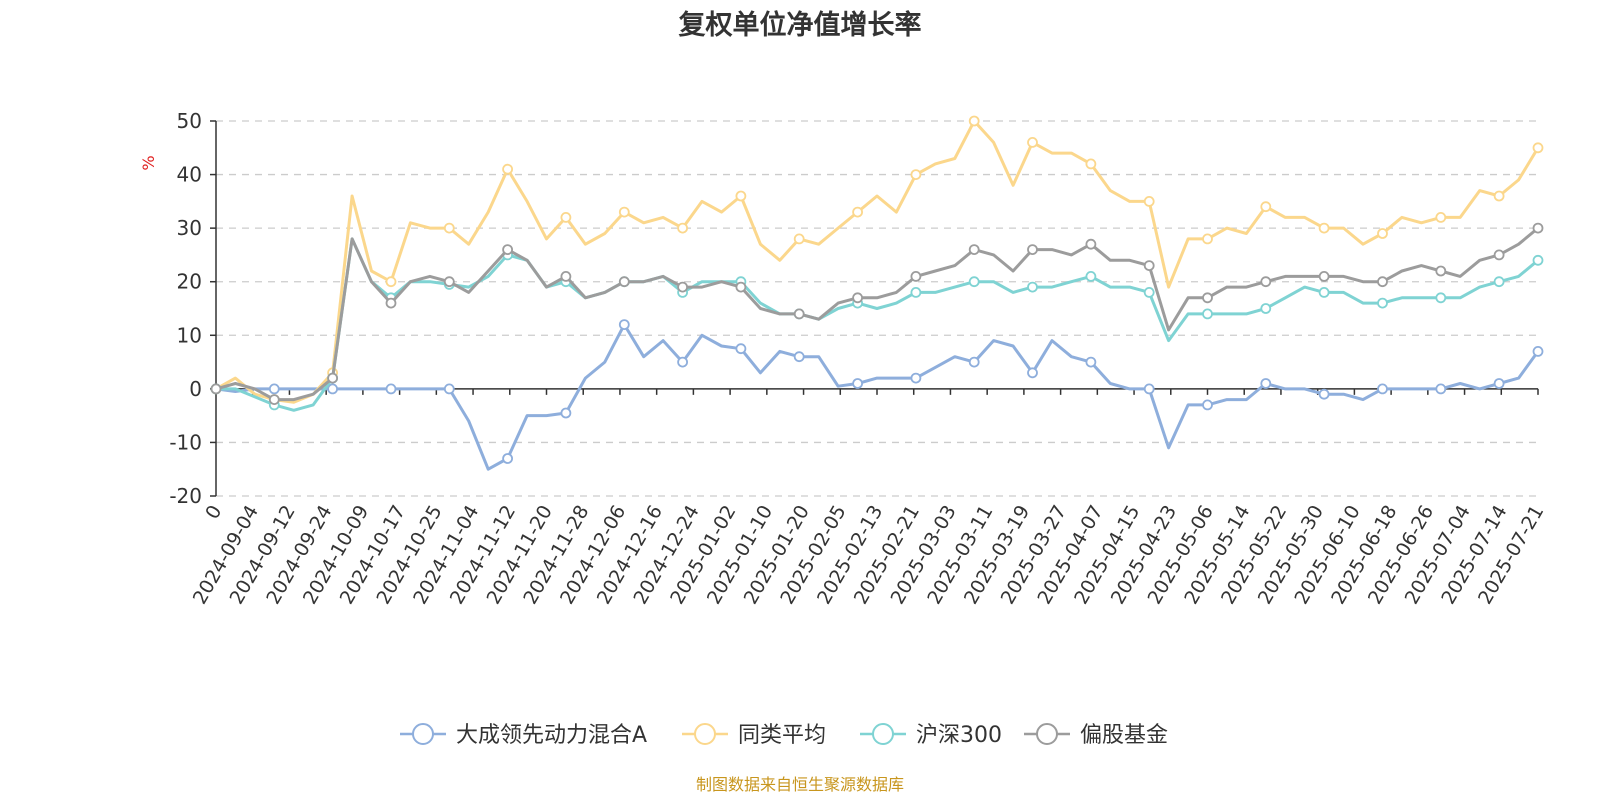 The image size is (1600, 800). Describe the element at coordinates (551, 735) in the screenshot. I see `legend-label: 大成领先动力混合A` at that location.